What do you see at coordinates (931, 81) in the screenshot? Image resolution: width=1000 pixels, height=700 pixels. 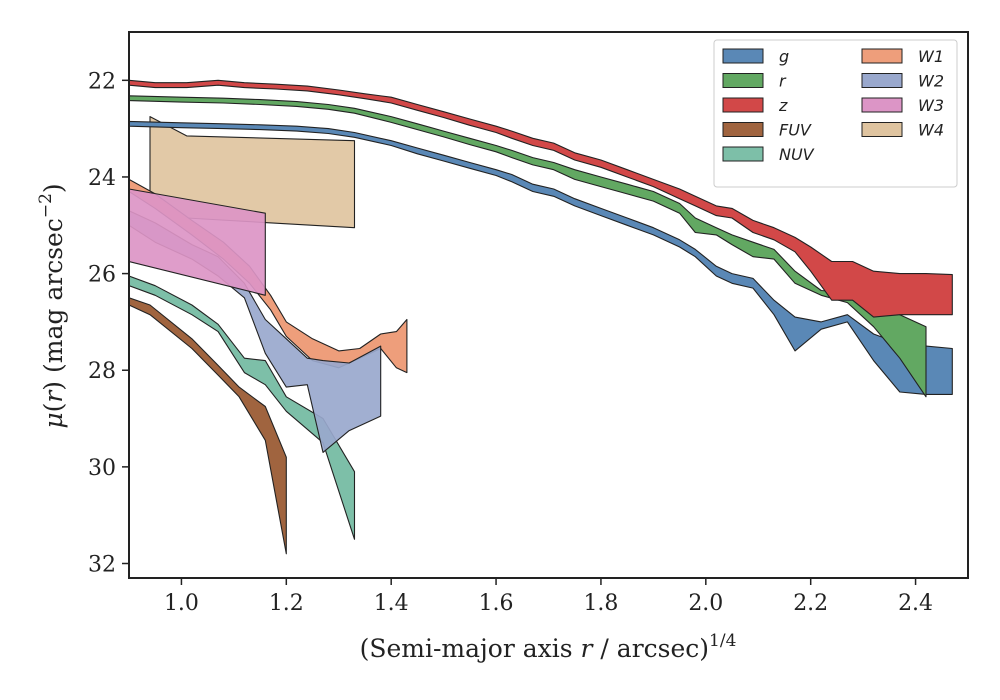 I see `legend-label-w2: W2` at bounding box center [931, 81].